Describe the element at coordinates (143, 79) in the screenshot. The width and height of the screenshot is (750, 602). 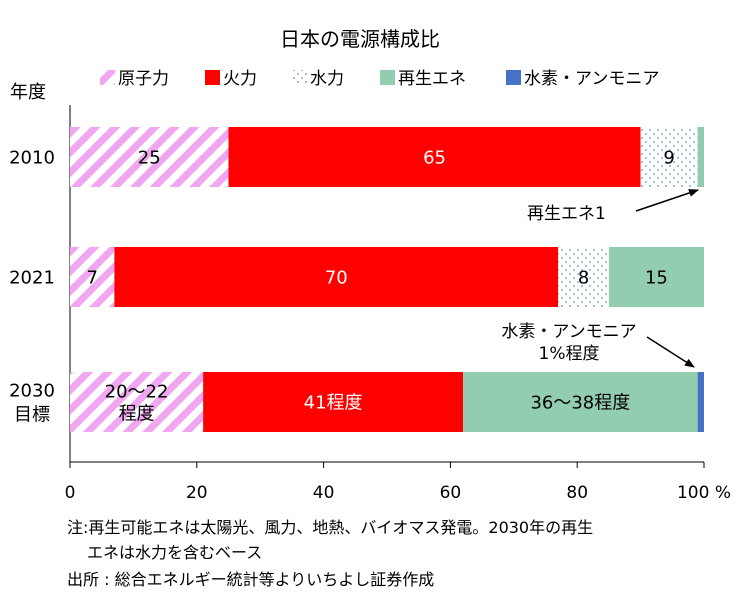
I see `legend-label: 原子力` at that location.